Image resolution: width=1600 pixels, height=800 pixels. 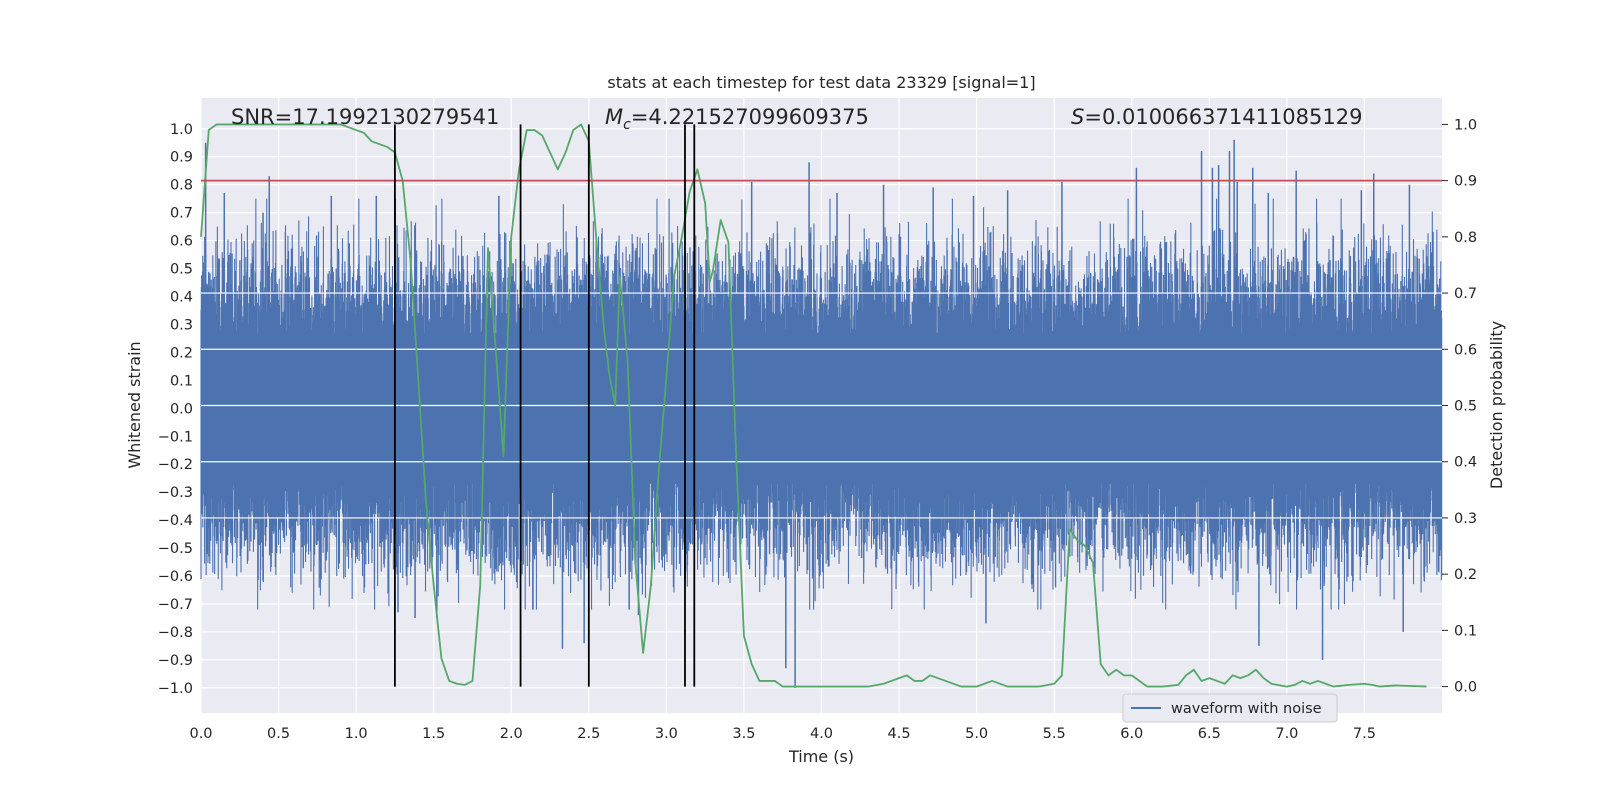 I want to click on y-tick-label: −0.1, so click(x=175, y=437).